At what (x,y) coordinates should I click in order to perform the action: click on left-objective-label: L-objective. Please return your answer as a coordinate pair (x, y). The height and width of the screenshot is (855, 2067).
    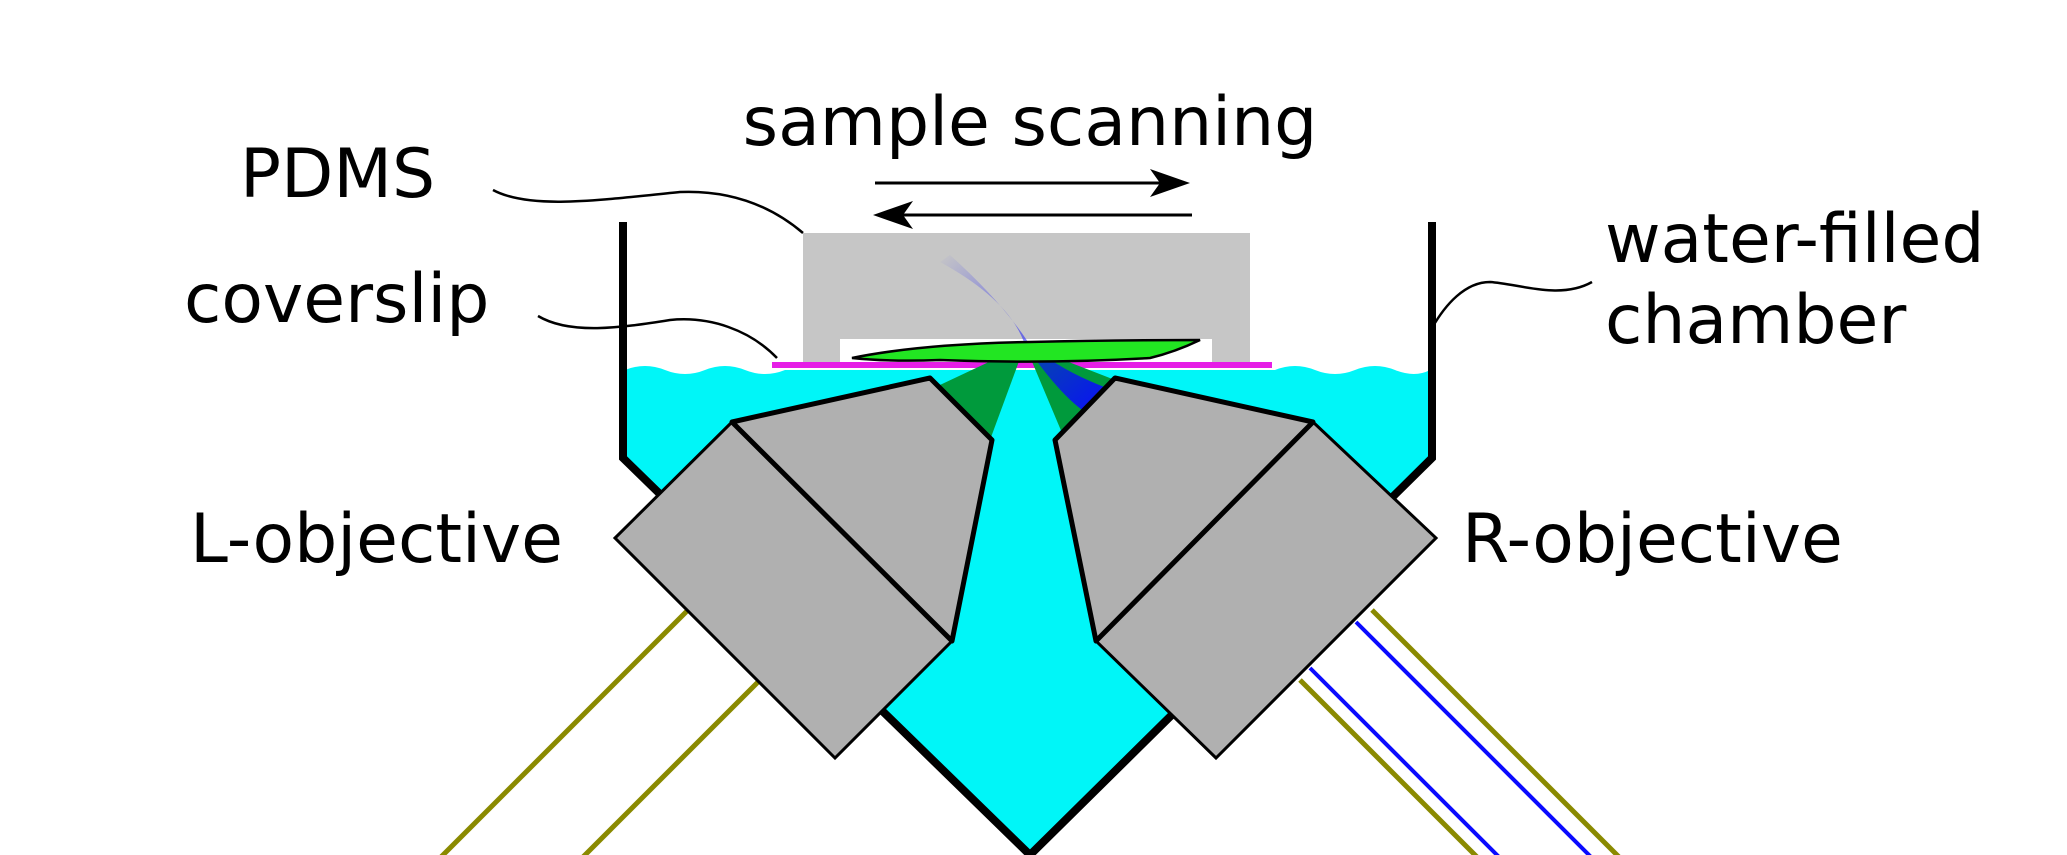
    Looking at the image, I should click on (376, 539).